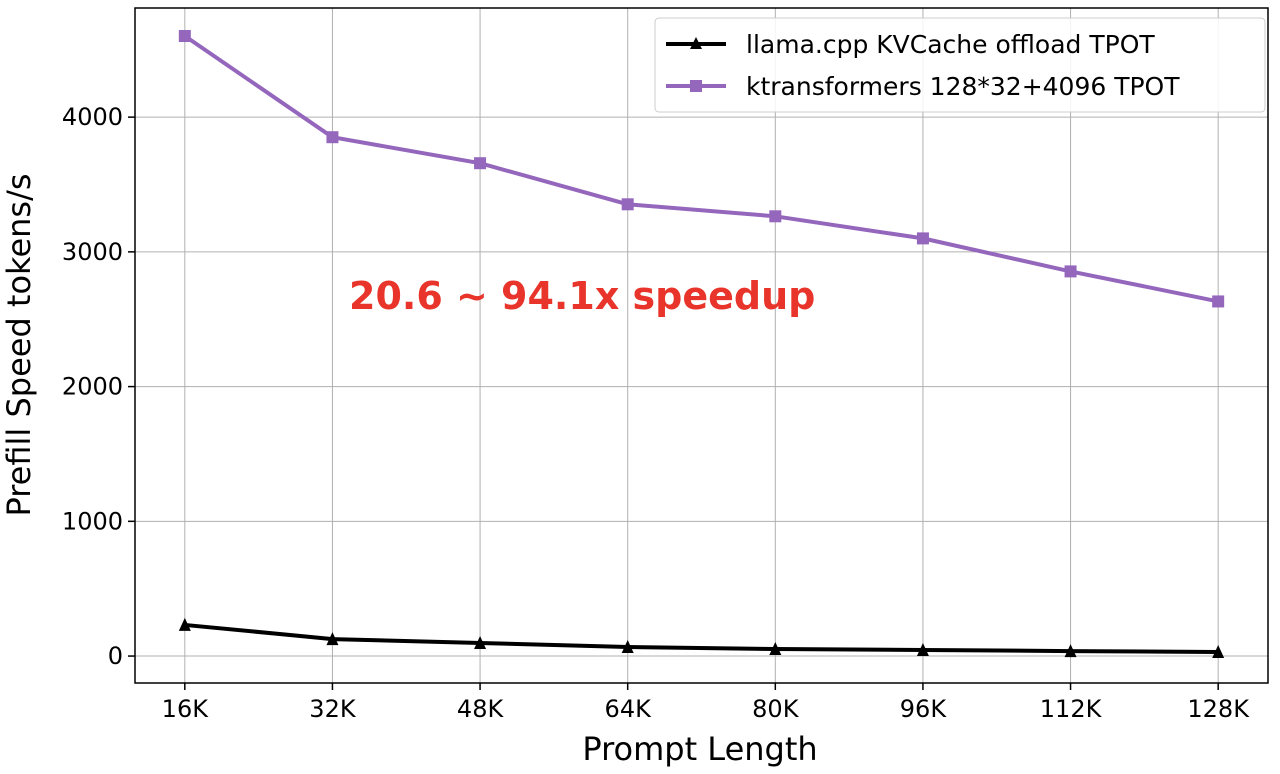  What do you see at coordinates (92, 387) in the screenshot?
I see `y-tick-label: 2000` at bounding box center [92, 387].